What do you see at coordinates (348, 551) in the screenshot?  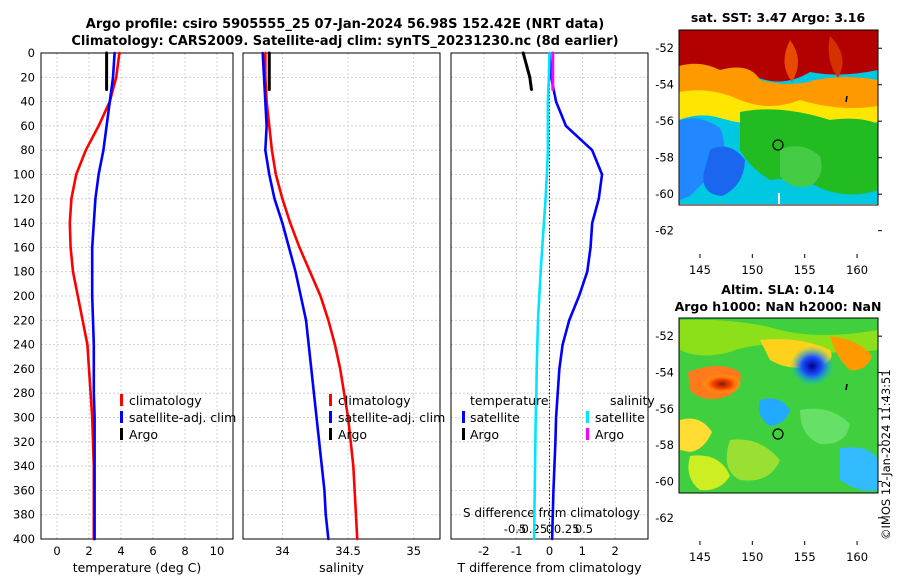 I see `x-tick-label: 34.5` at bounding box center [348, 551].